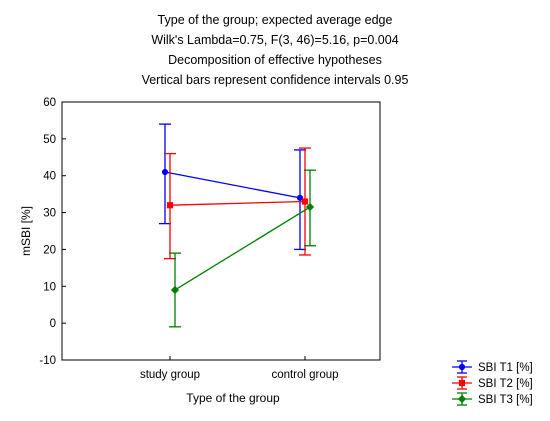 The width and height of the screenshot is (550, 421). What do you see at coordinates (49, 250) in the screenshot?
I see `y-tick-label: 20` at bounding box center [49, 250].